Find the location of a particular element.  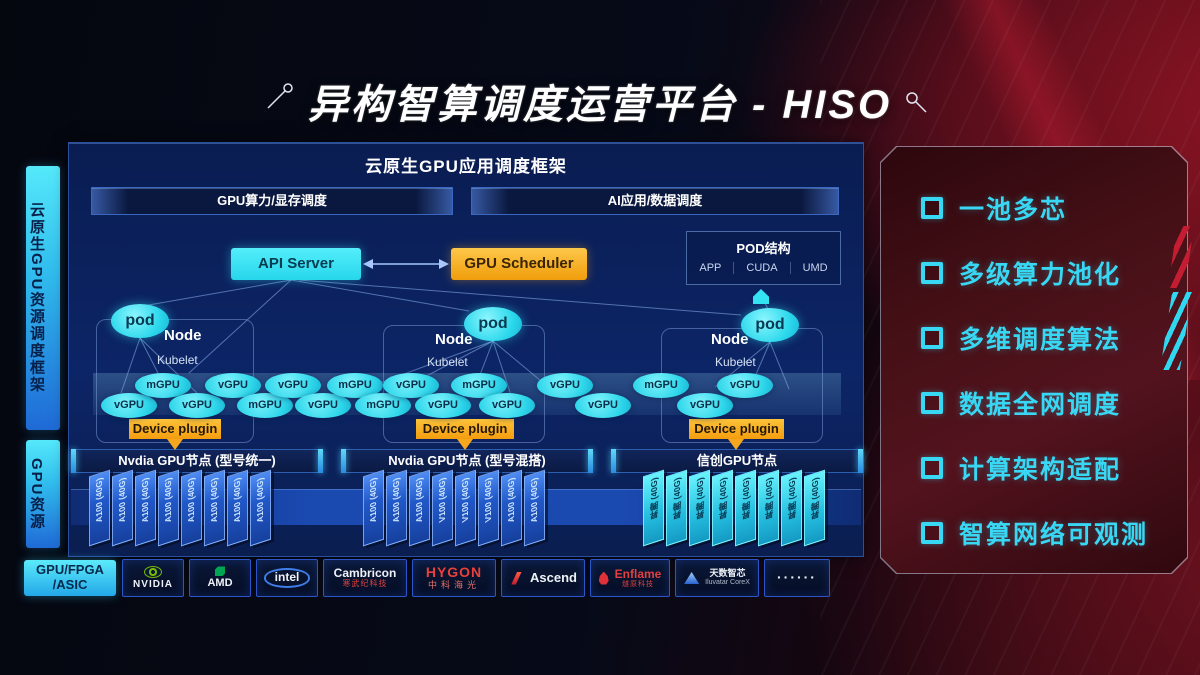

feature-label: 多维调度算法 is located at coordinates (1040, 340).